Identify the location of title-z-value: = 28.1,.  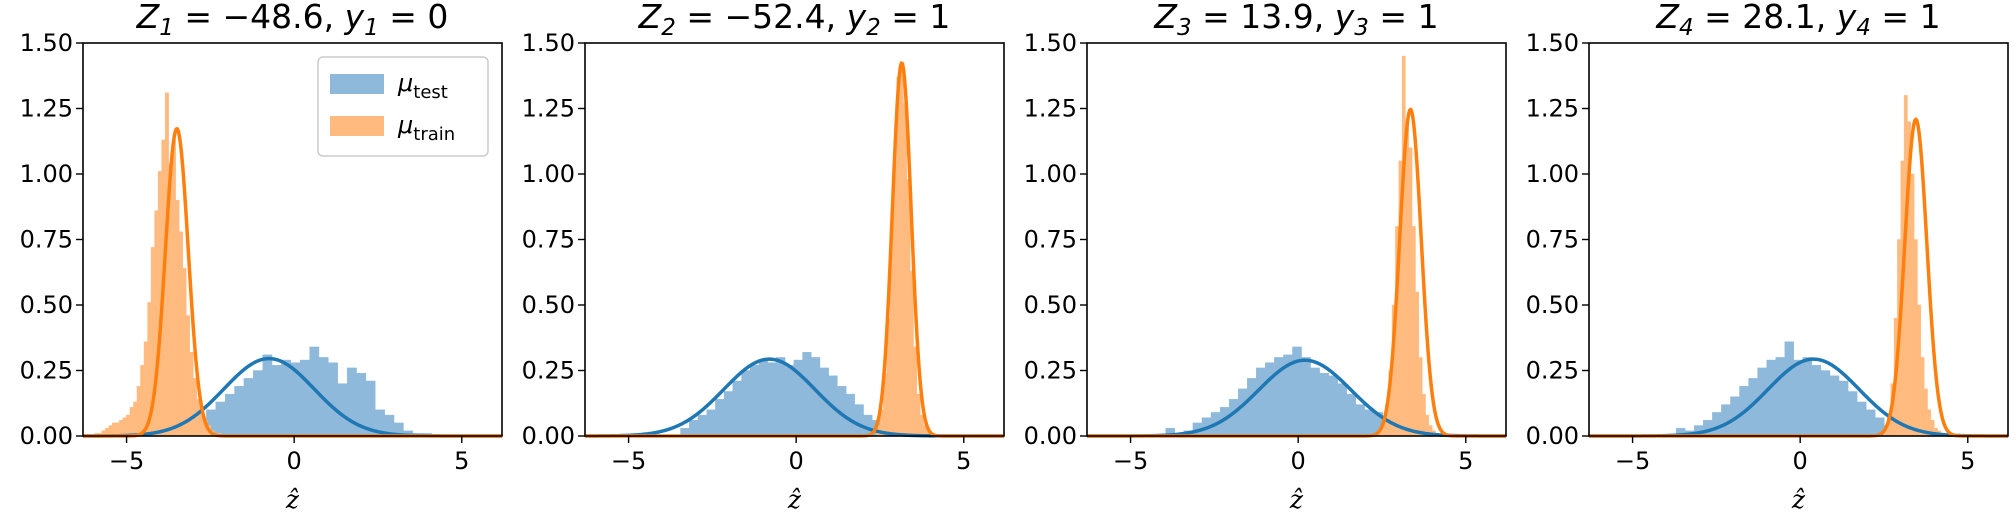
(1765, 18).